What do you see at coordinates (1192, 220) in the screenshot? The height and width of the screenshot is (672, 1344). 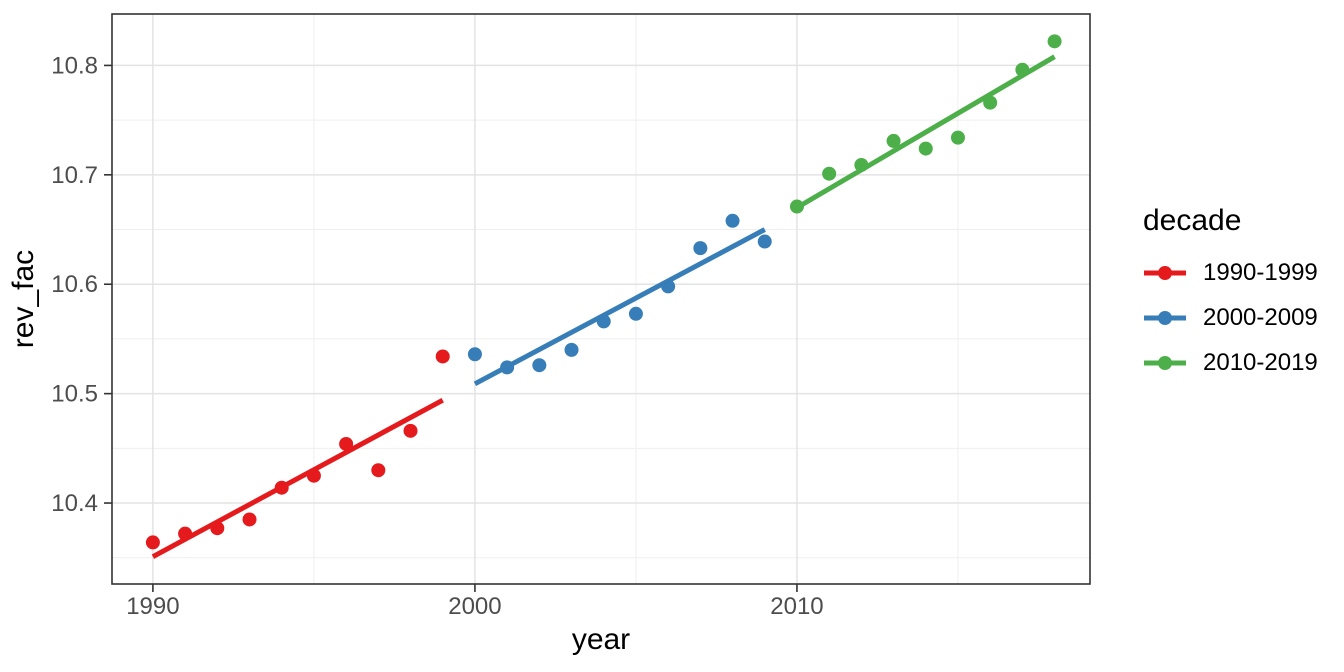 I see `legend-title: decade` at bounding box center [1192, 220].